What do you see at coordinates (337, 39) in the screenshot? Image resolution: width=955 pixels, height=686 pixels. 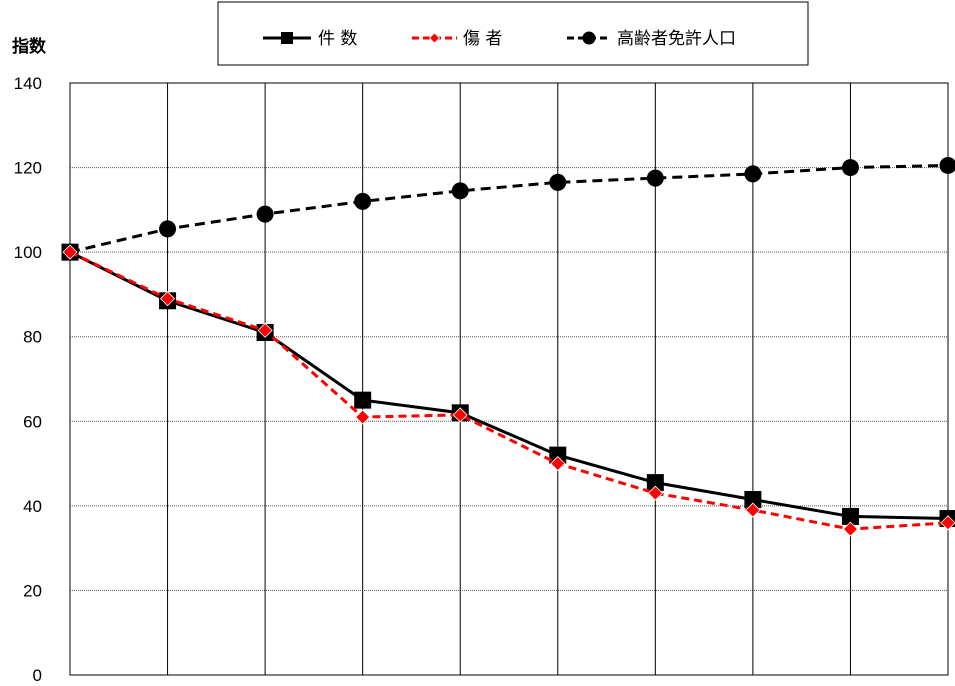 I see `legend-label: 件 数` at bounding box center [337, 39].